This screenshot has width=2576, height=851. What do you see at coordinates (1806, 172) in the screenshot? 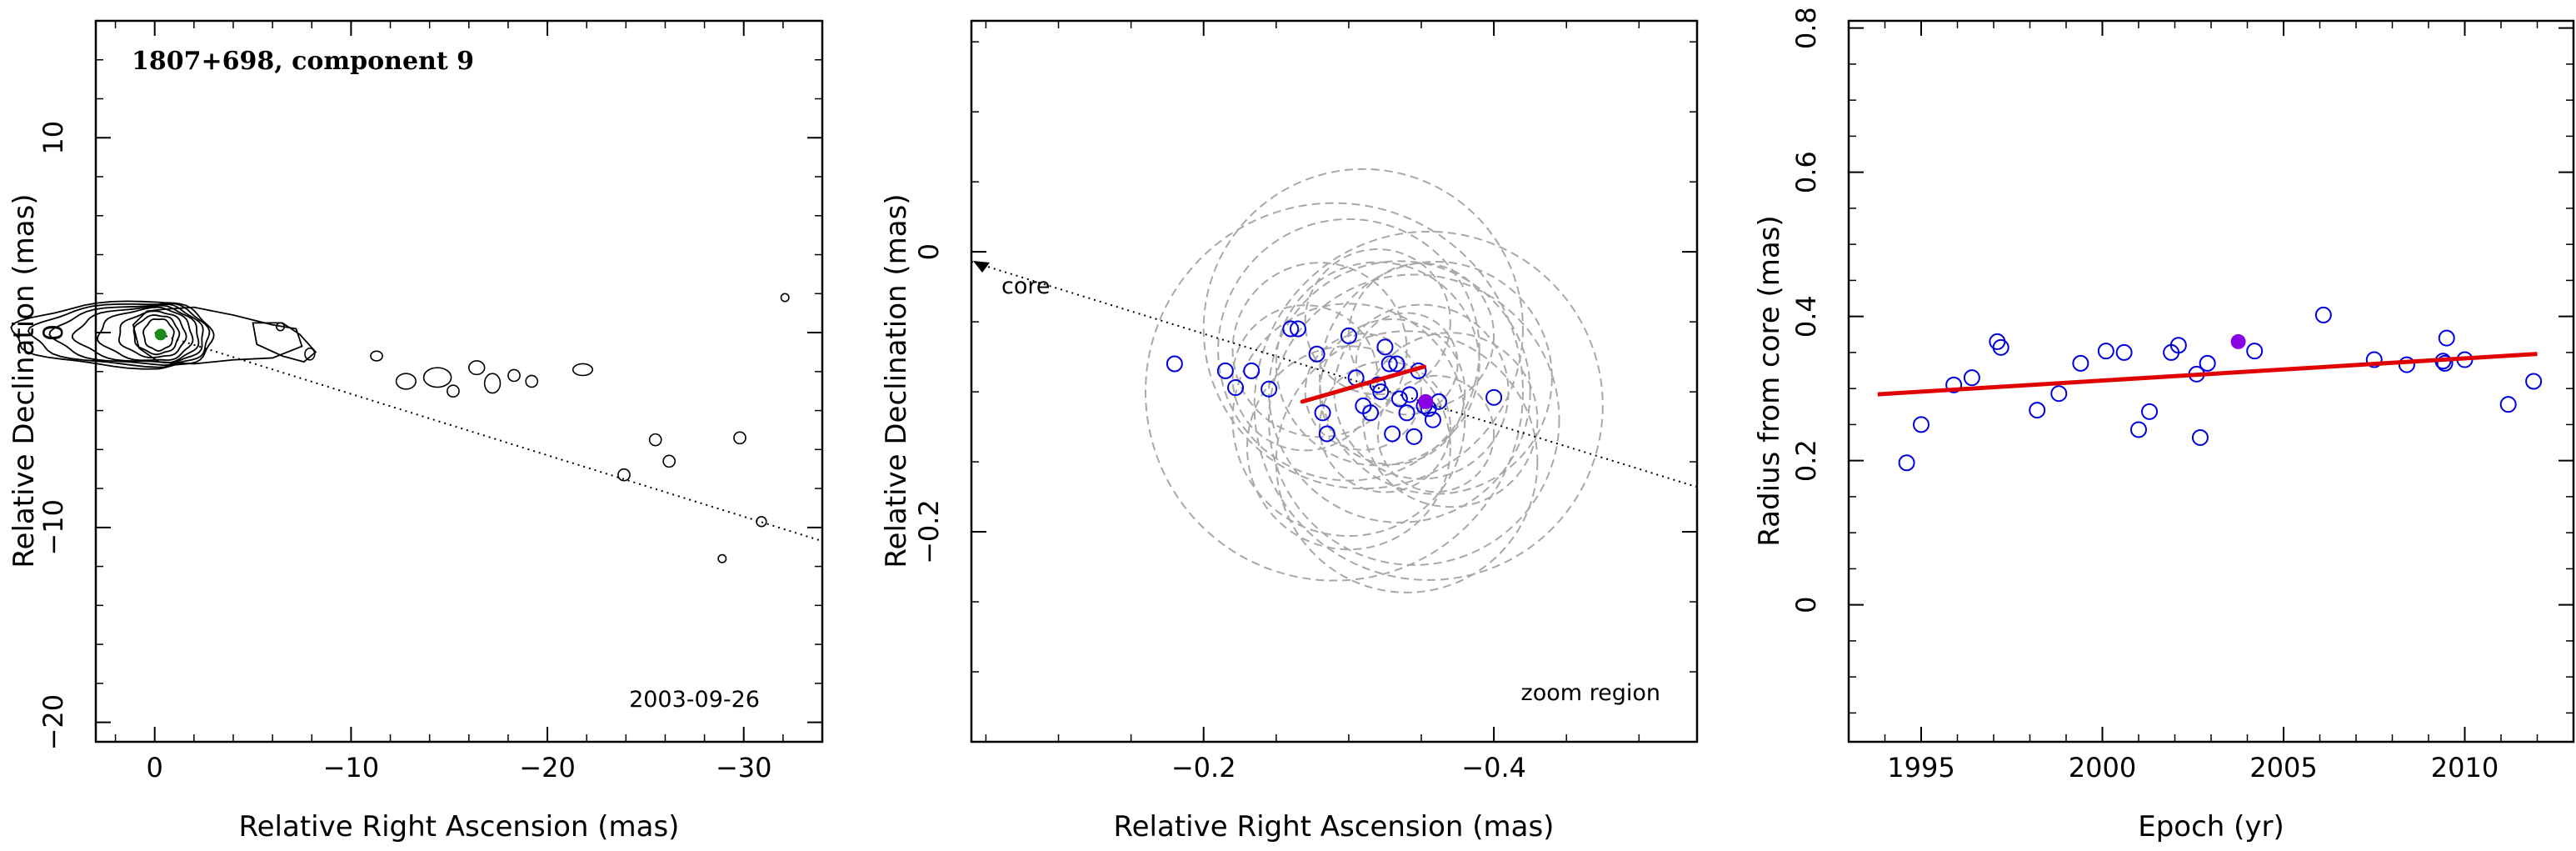
I see `y-tick-label: 0.6` at bounding box center [1806, 172].